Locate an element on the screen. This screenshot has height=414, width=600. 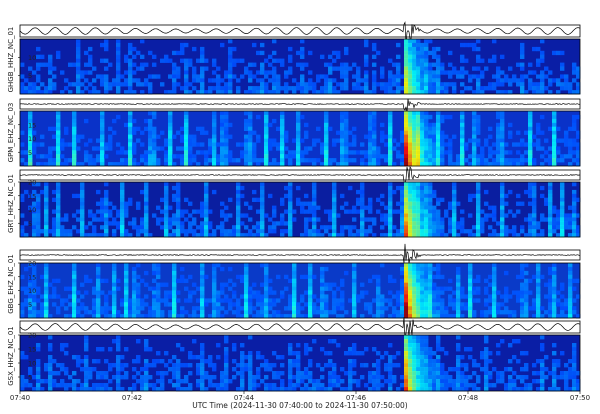
x-tick-label: 07:42 is located at coordinates (132, 398).